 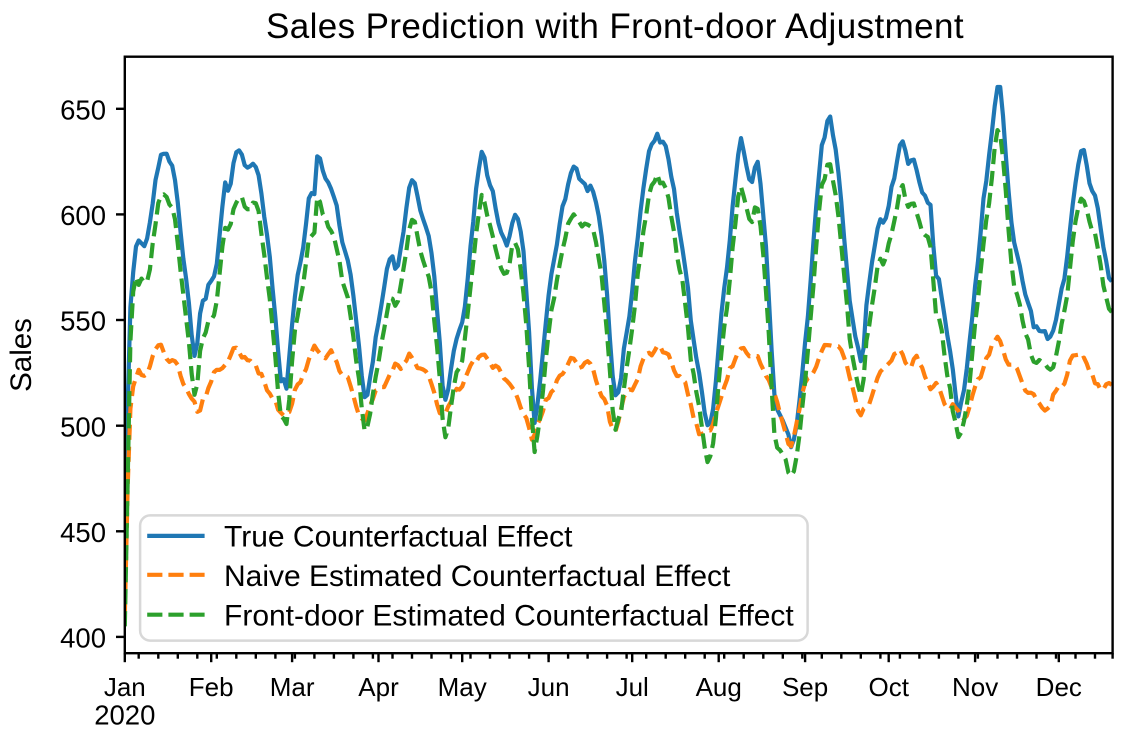 I want to click on svg-text:Naive Estimated Counterfactual: Naive Estimated Counterfactual Effect, so click(x=477, y=576).